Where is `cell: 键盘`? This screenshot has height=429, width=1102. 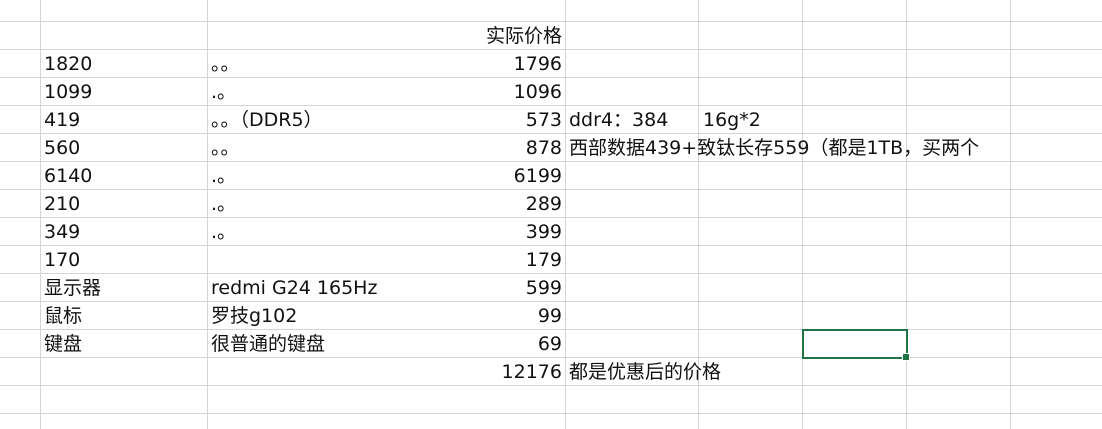 cell: 键盘 is located at coordinates (63, 344).